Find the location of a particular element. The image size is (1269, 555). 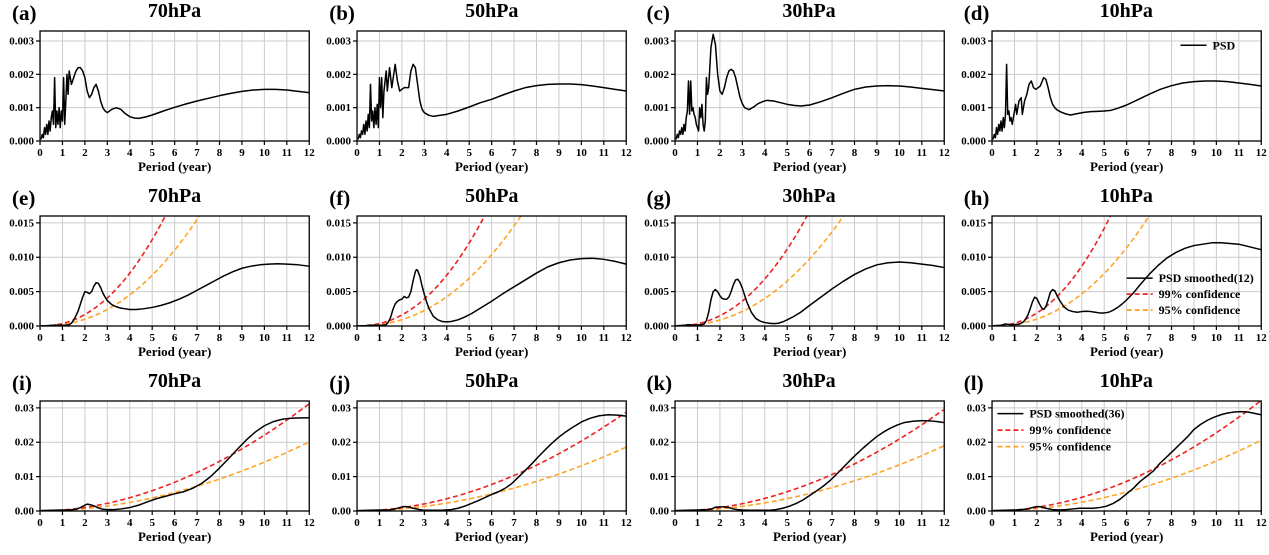

y-tick-label: 0.02 is located at coordinates (342, 443).